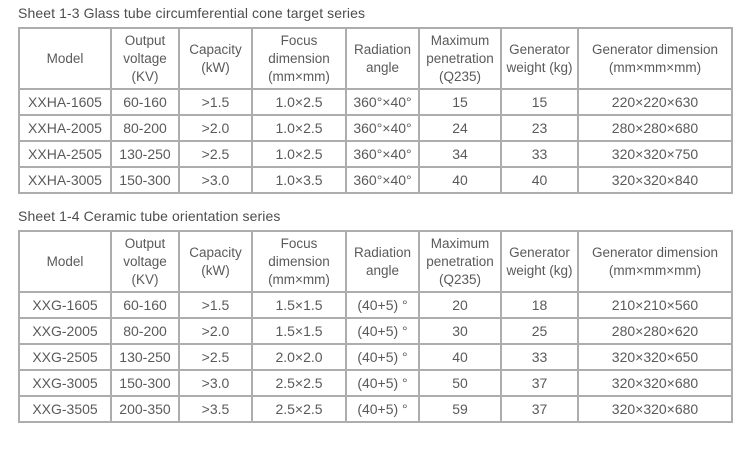 This screenshot has height=460, width=750. I want to click on table-cell: XXG-2505, so click(65, 357).